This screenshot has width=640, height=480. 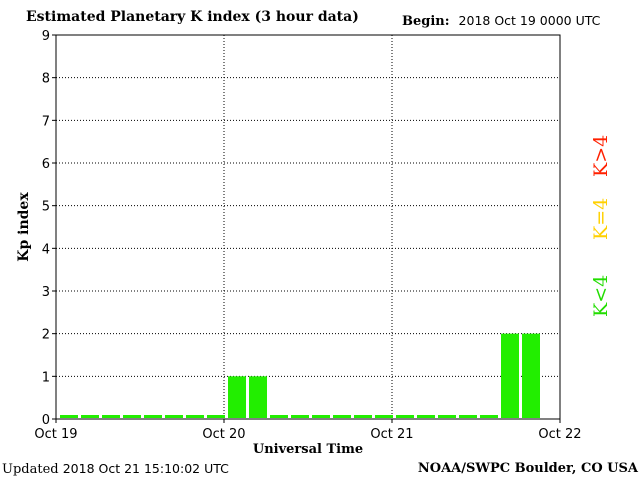 I want to click on y-axis-label: Kp index, so click(x=24, y=227).